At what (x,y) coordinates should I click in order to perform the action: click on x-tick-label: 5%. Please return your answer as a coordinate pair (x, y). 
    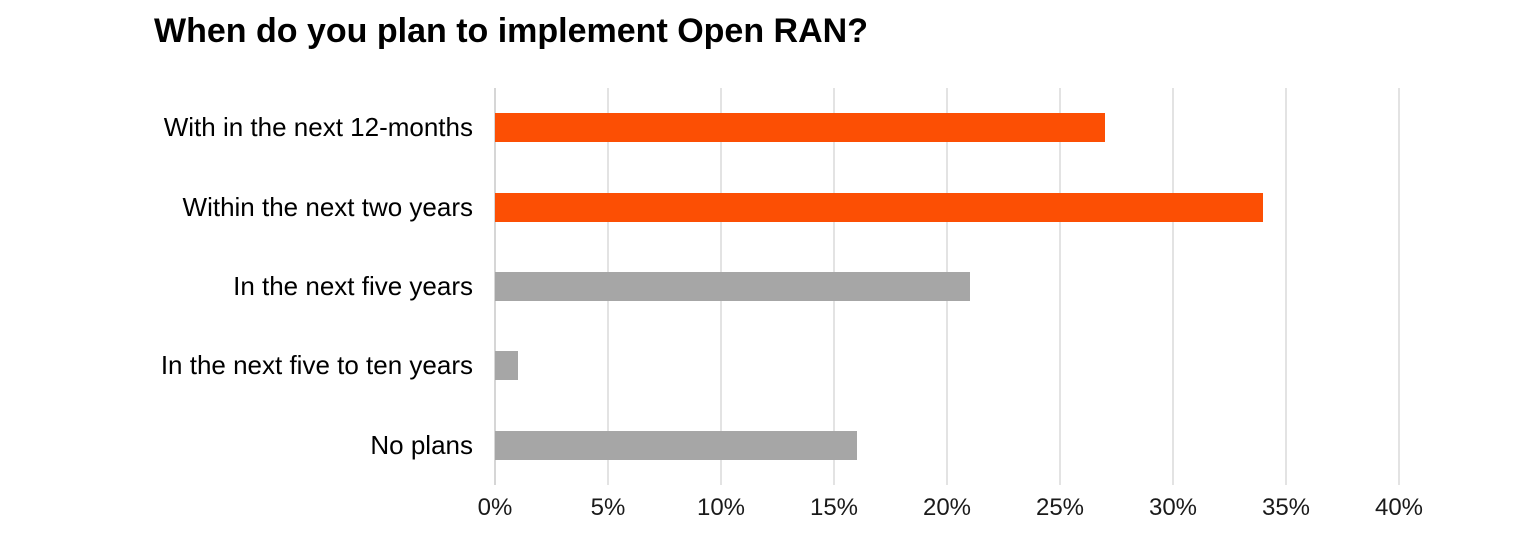
    Looking at the image, I should click on (608, 507).